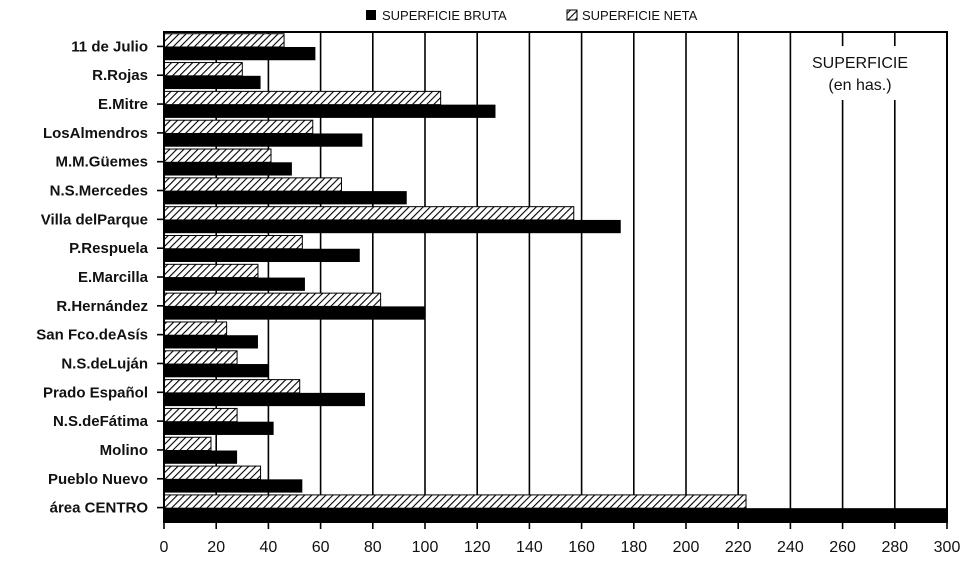 The width and height of the screenshot is (962, 561). I want to click on category-label: Pueblo Nuevo, so click(98, 479).